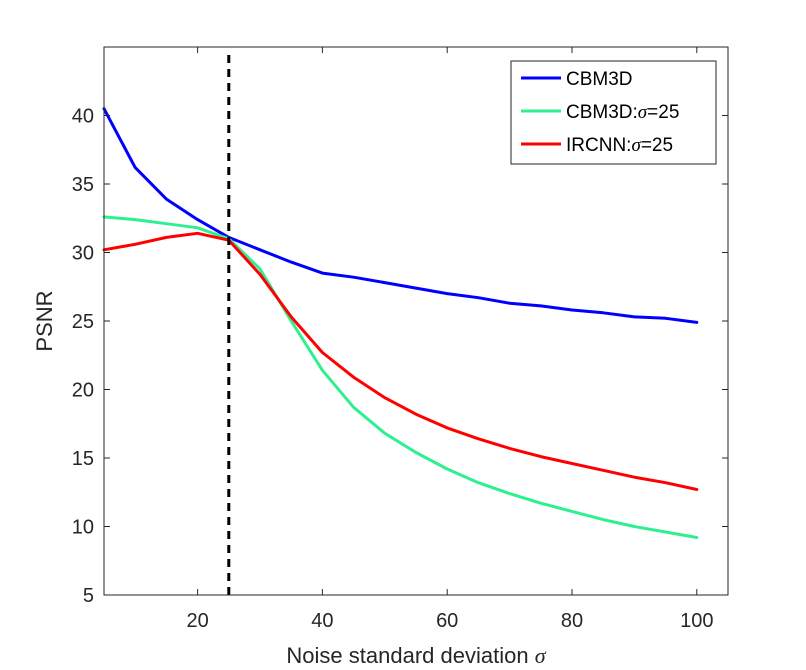 This screenshot has height=670, width=806. Describe the element at coordinates (447, 621) in the screenshot. I see `x-tick-label: 60` at that location.